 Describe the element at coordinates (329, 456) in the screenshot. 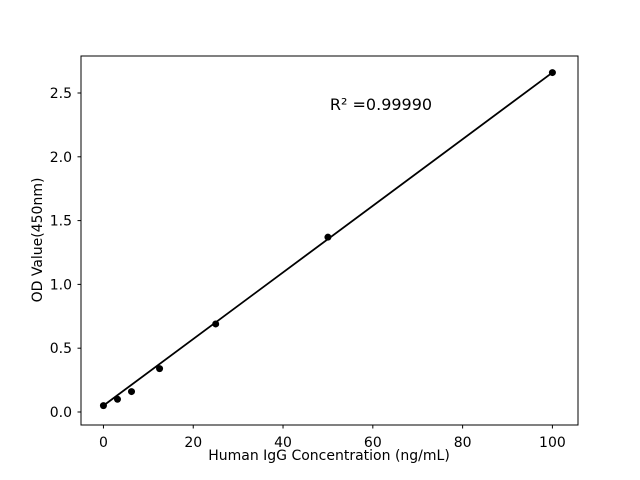

I see `x-axis-label: Human IgG Concentration (ng/mL)` at that location.